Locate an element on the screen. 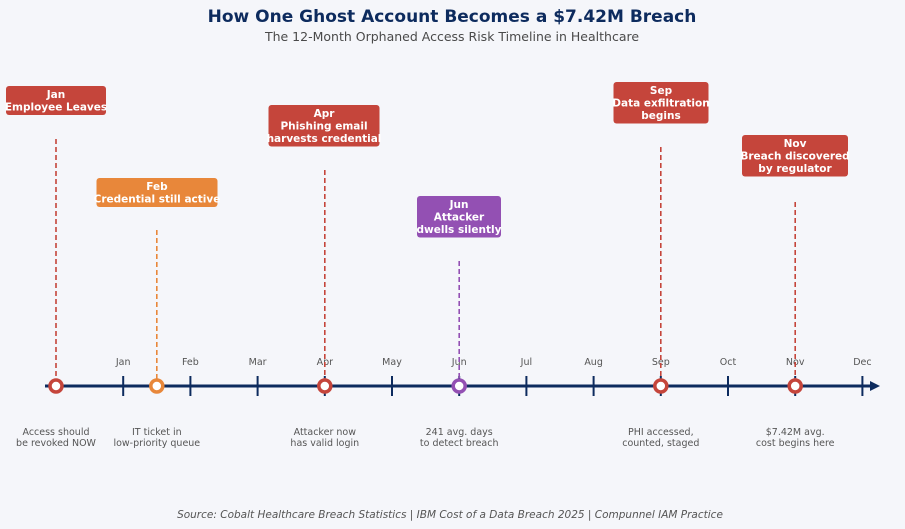  event-note-line: Attacker now is located at coordinates (325, 432).